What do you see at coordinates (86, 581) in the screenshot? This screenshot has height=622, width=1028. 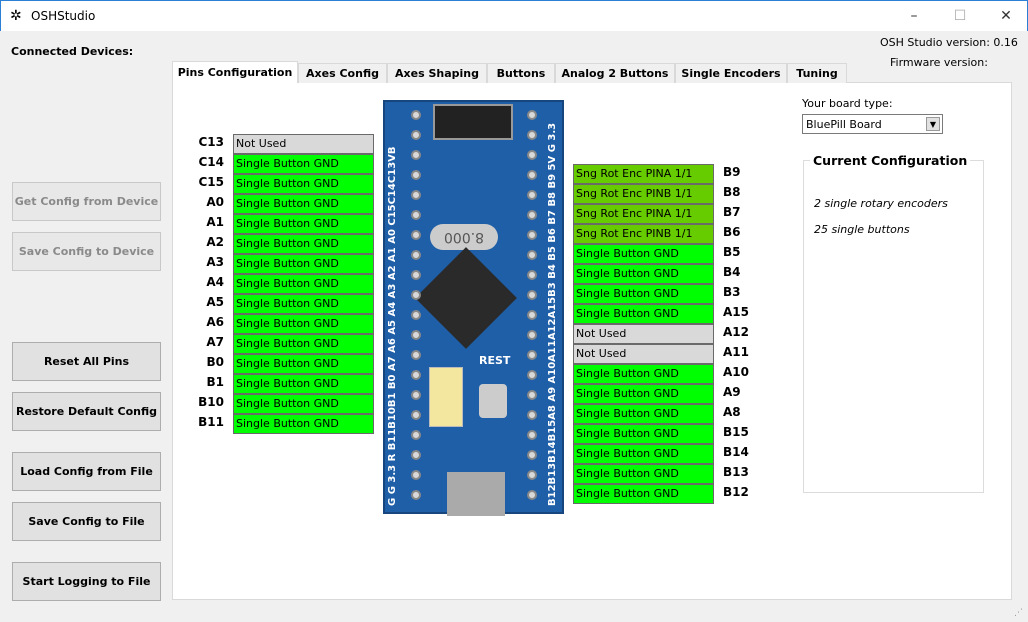 I see `start-logging-button: Start Logging to File` at bounding box center [86, 581].